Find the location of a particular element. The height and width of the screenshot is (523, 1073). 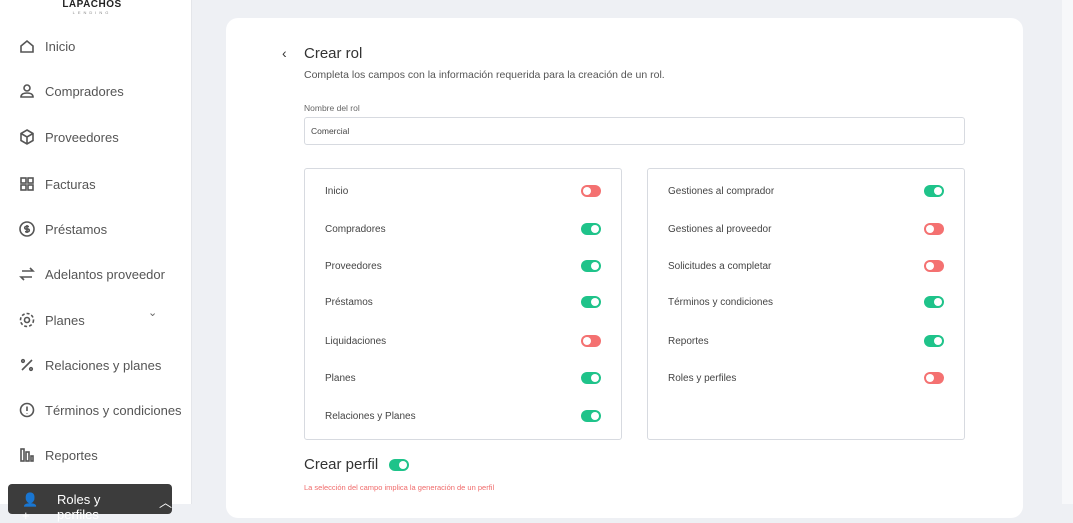

permission-row: Inicio is located at coordinates (463, 191).